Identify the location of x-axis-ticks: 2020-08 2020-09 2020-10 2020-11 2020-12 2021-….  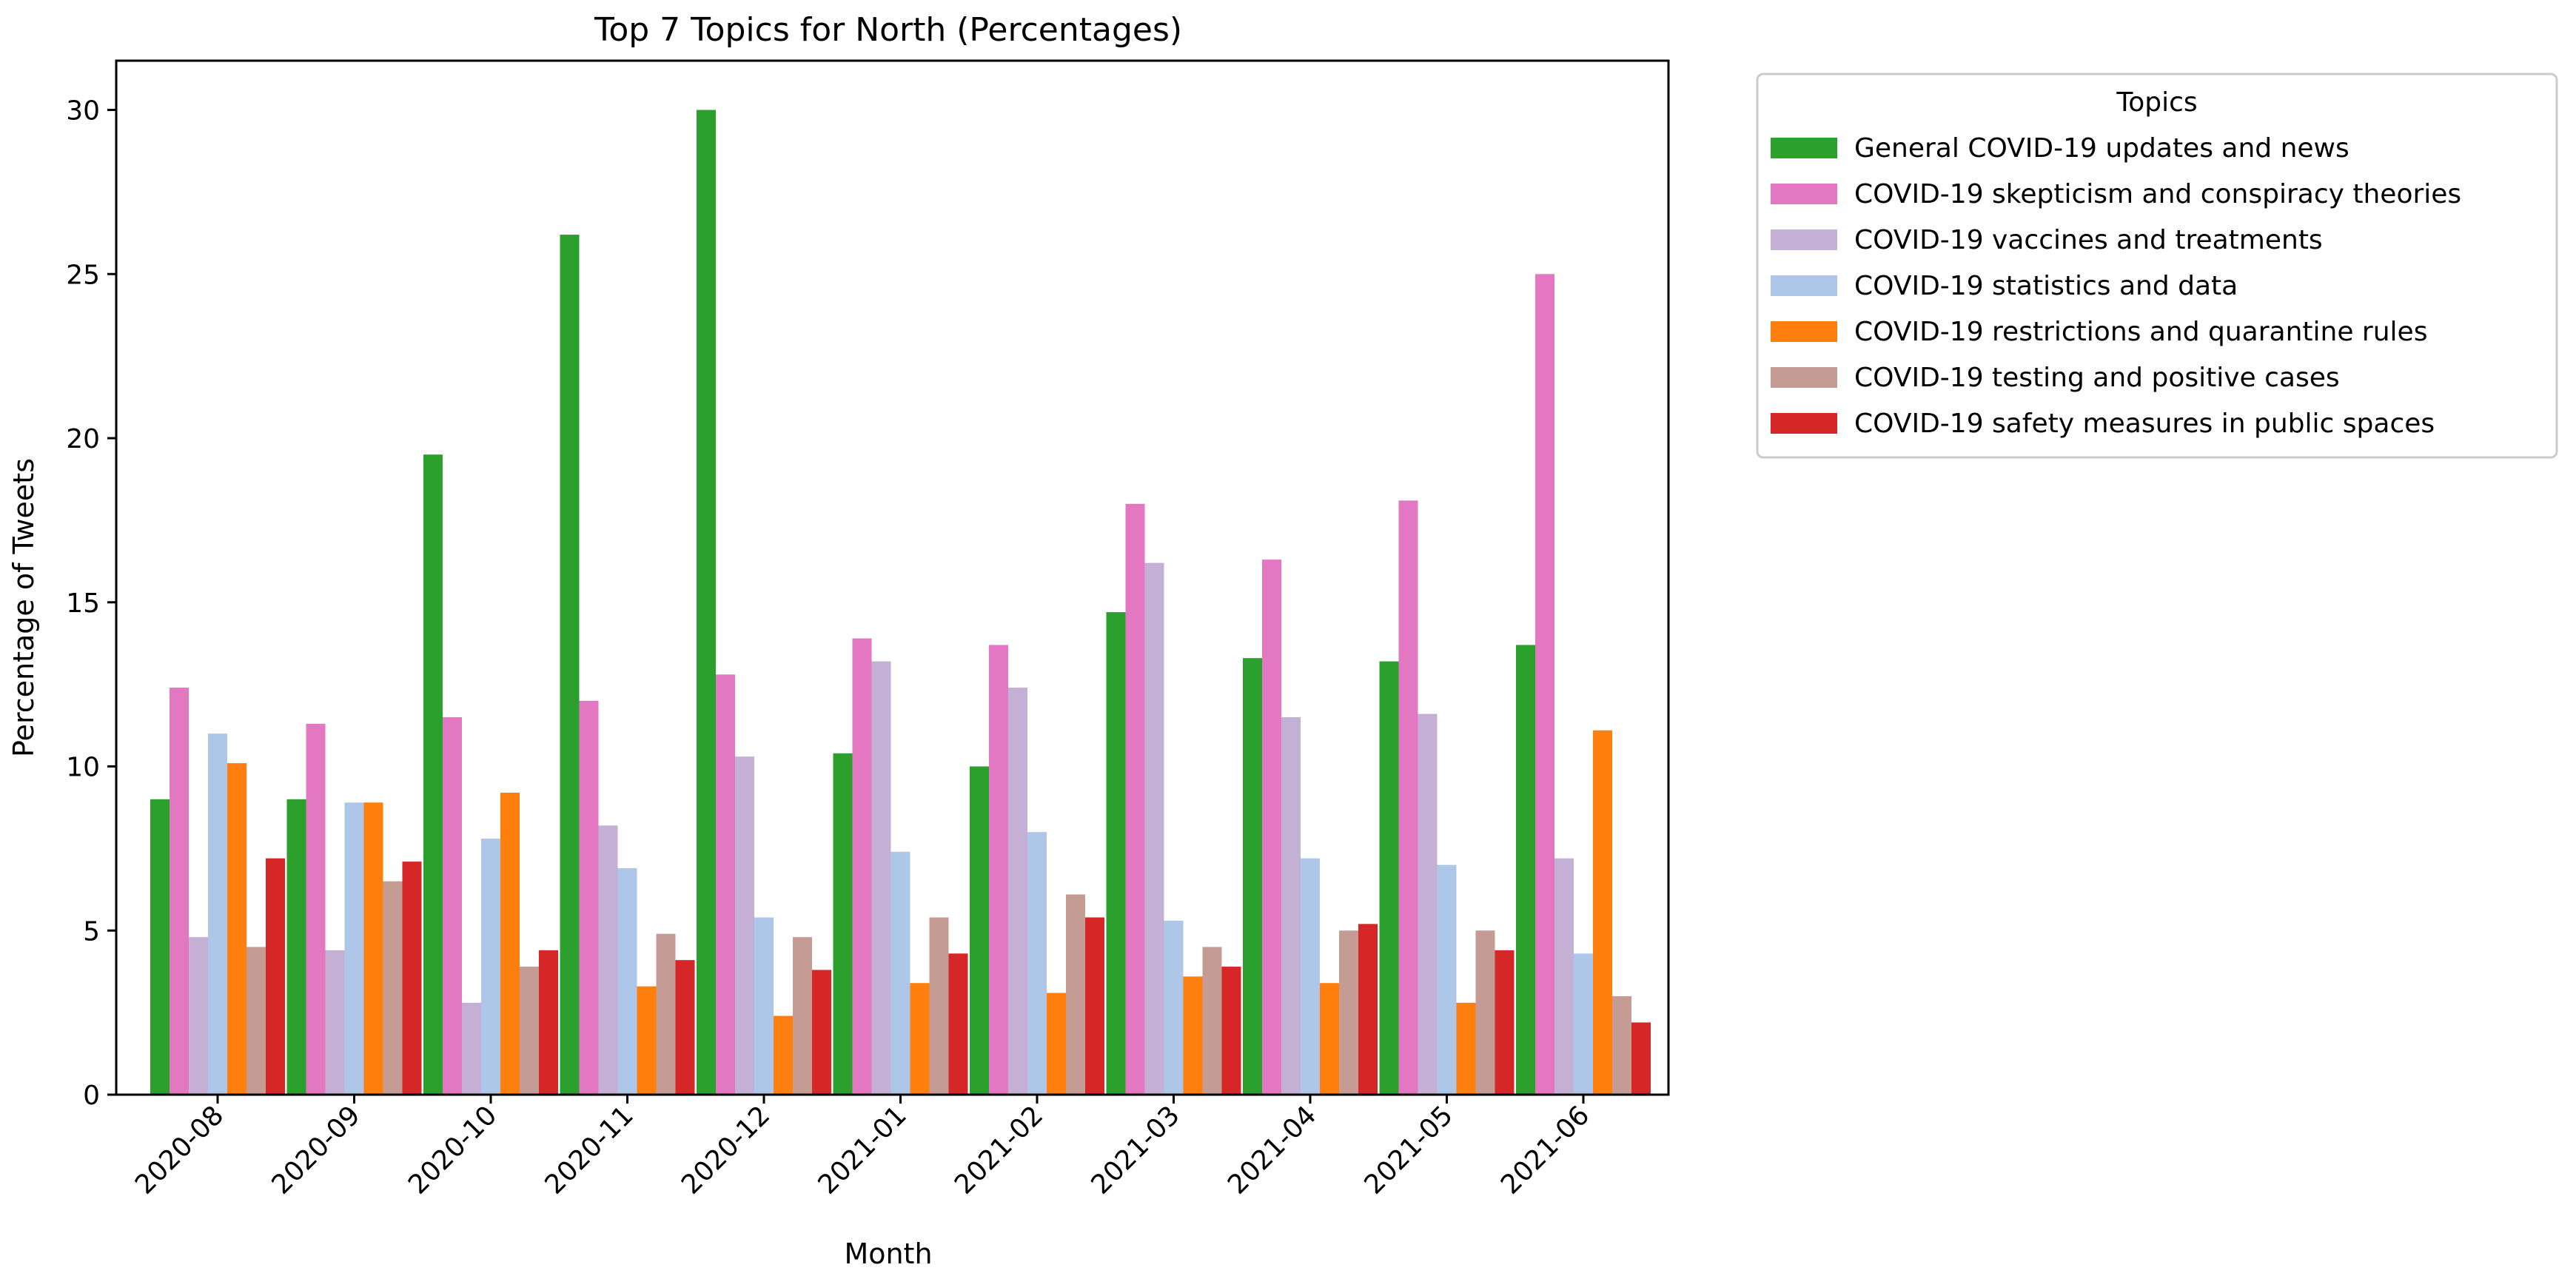
(862, 1148).